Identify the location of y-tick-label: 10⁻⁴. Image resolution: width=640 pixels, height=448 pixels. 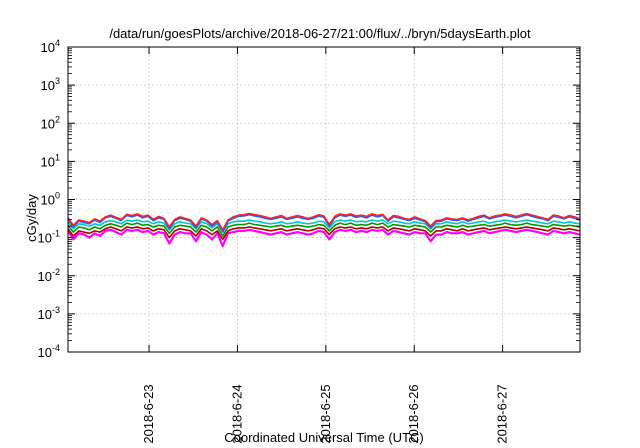
(49, 351).